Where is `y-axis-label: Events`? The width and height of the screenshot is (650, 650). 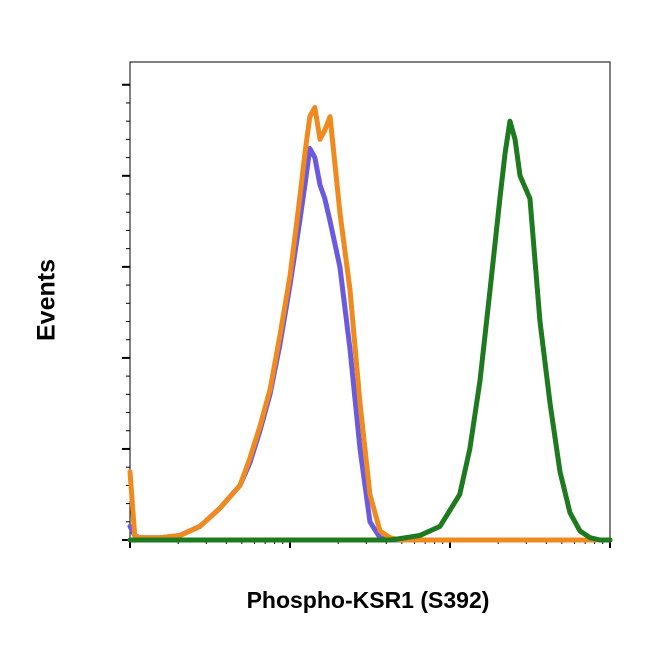 y-axis-label: Events is located at coordinates (47, 300).